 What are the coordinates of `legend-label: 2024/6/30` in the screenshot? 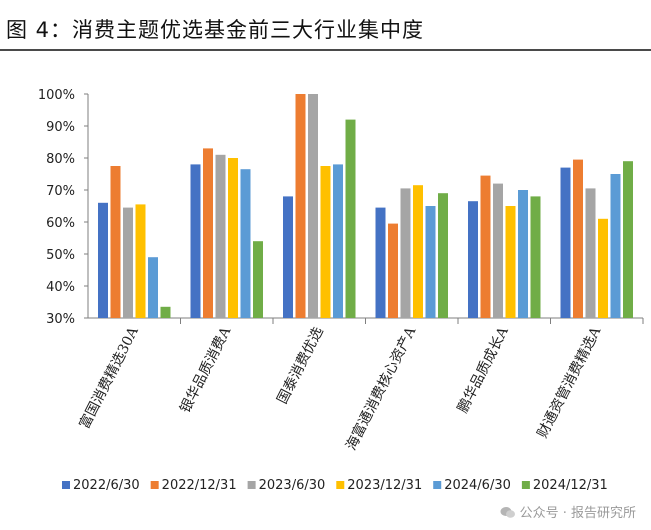 It's located at (477, 485).